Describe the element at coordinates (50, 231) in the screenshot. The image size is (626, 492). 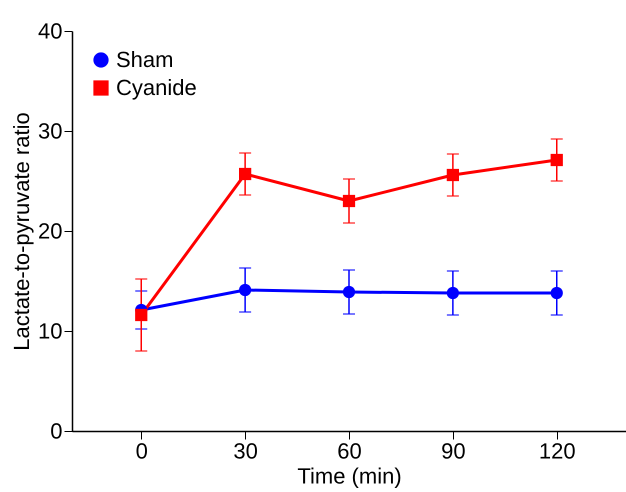
I see `y-tick-label: 20` at that location.